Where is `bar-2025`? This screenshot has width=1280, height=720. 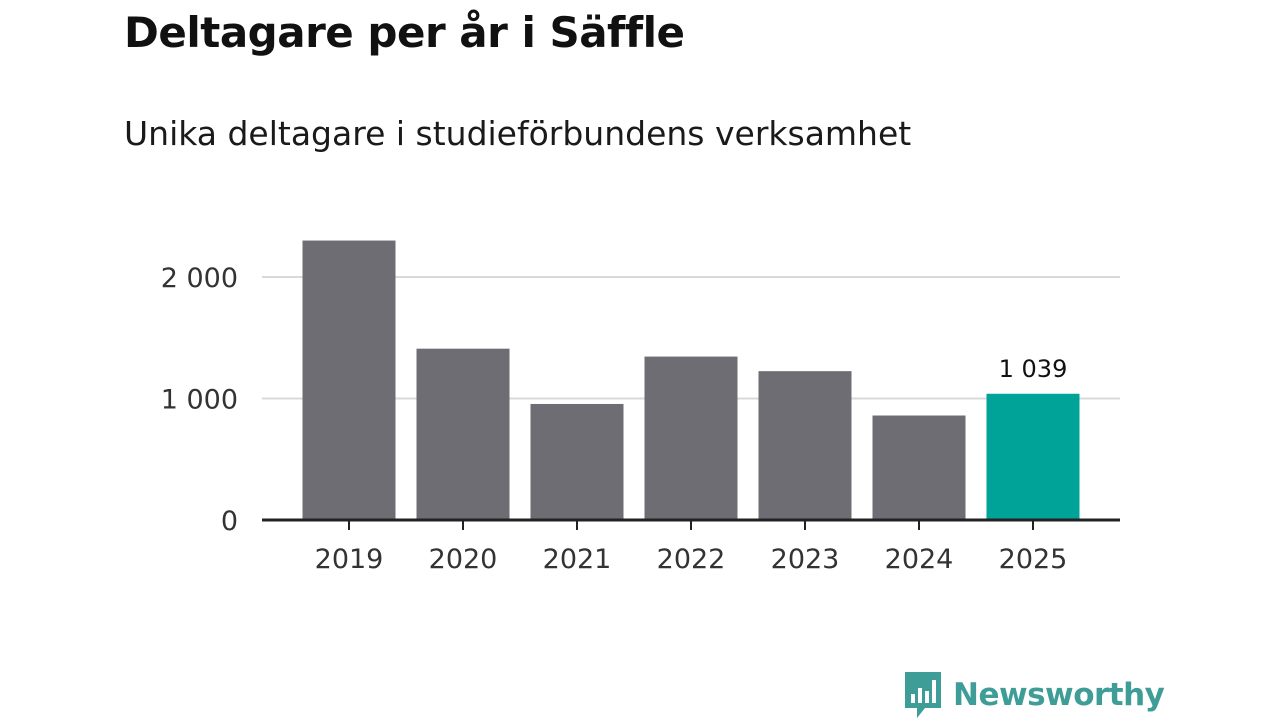
bar-2025 is located at coordinates (1033, 456).